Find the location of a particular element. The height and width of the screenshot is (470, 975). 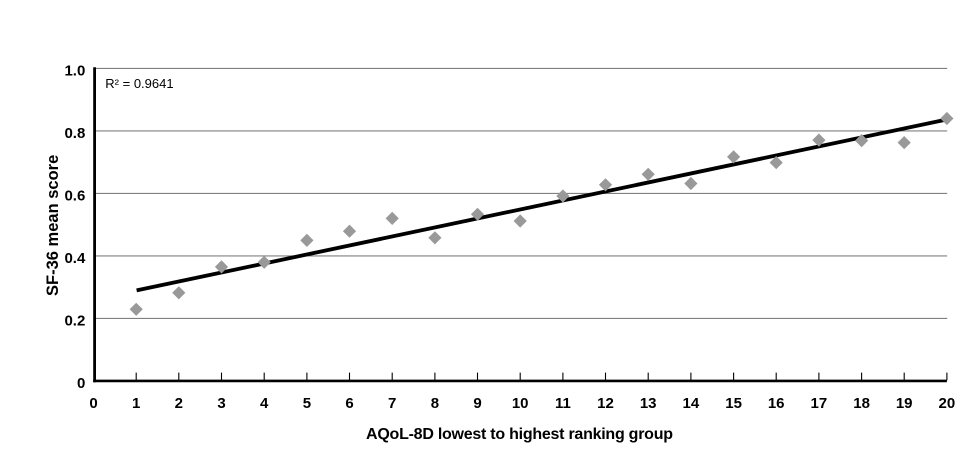

svg-text:AQoL-8D lowest to highest rank: AQoL-8D lowest to highest ranking group is located at coordinates (519, 434).